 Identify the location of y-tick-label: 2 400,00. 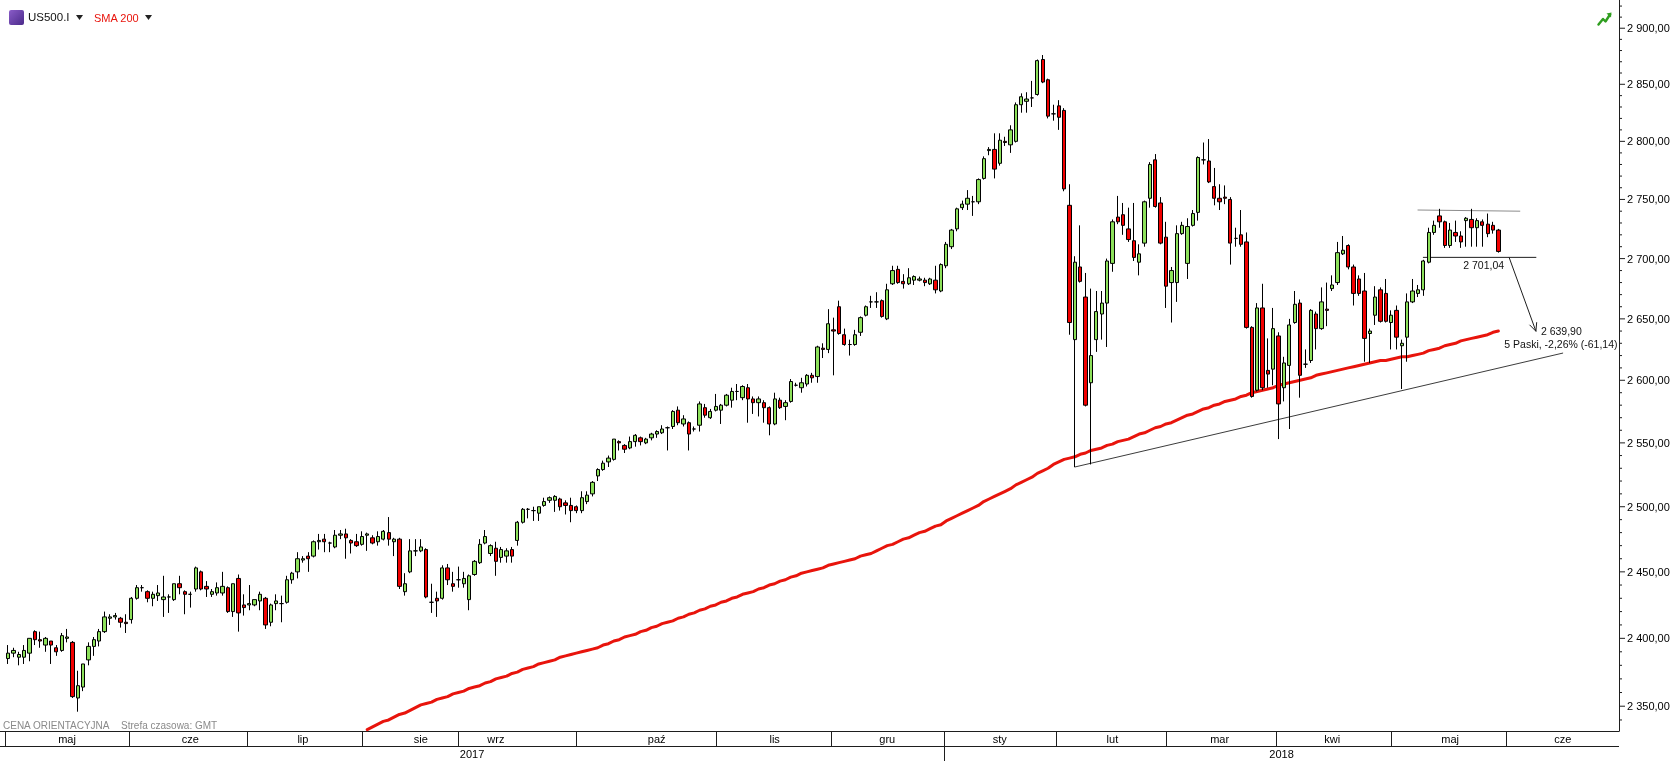
(1648, 638).